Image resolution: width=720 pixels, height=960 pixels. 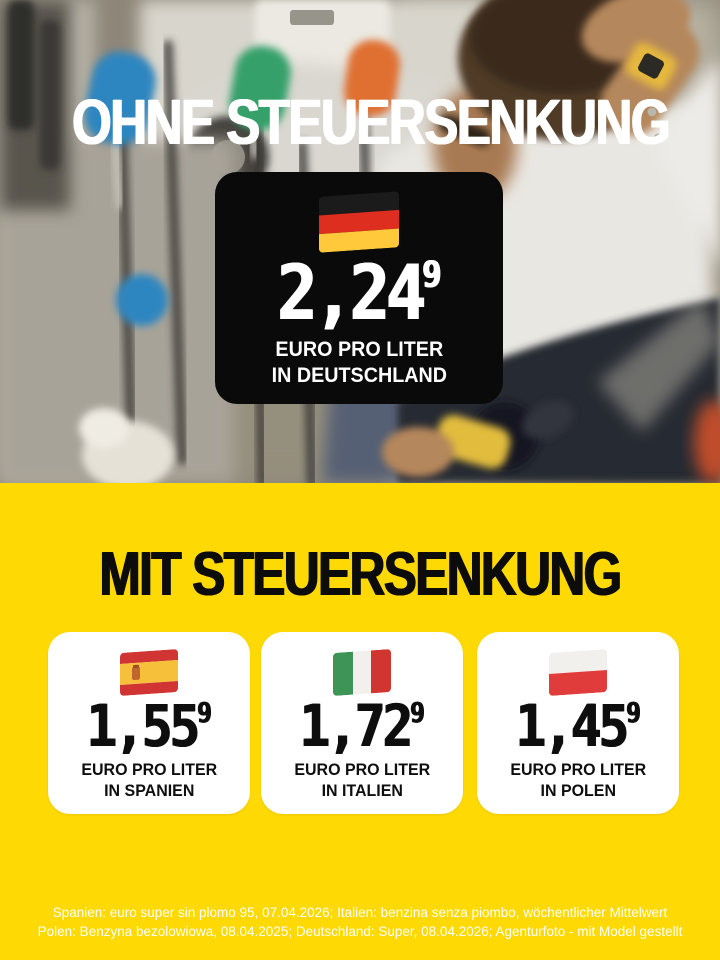 I want to click on spain-flag-icon, so click(x=149, y=672).